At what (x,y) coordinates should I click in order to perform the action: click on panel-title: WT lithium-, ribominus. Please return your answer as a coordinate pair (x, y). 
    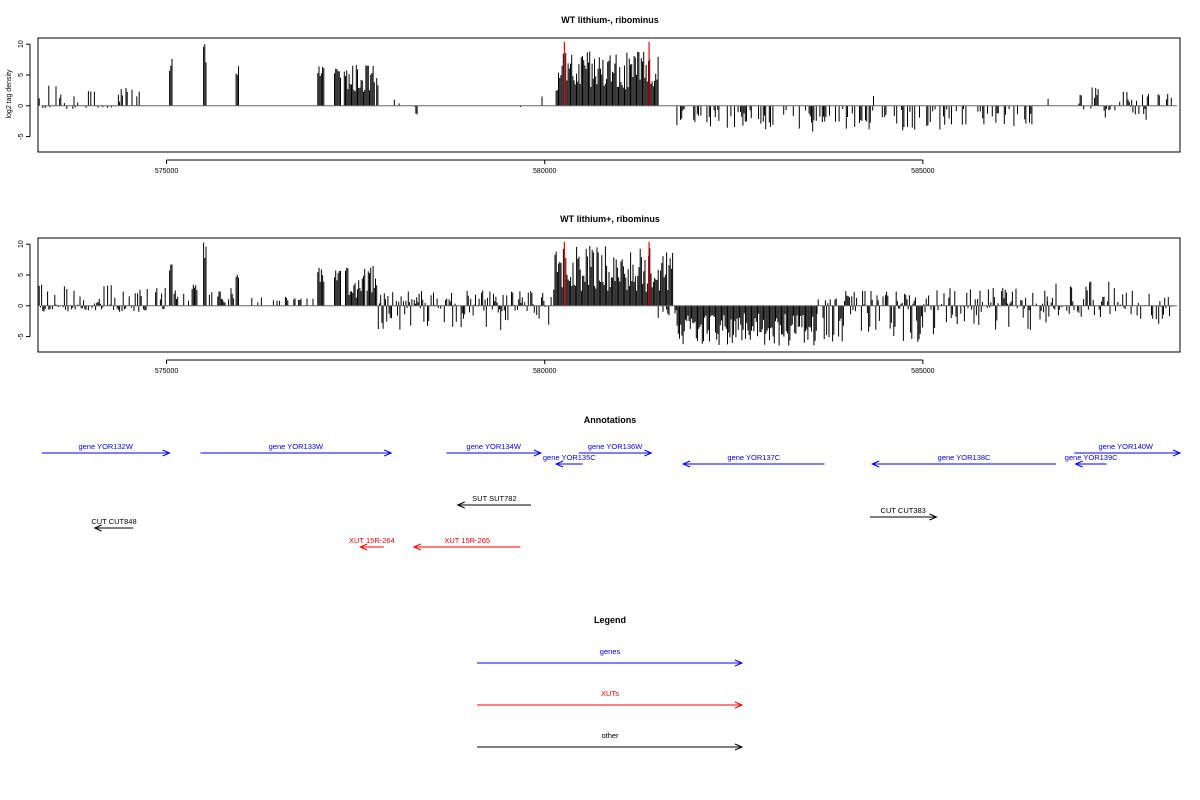
    Looking at the image, I should click on (610, 20).